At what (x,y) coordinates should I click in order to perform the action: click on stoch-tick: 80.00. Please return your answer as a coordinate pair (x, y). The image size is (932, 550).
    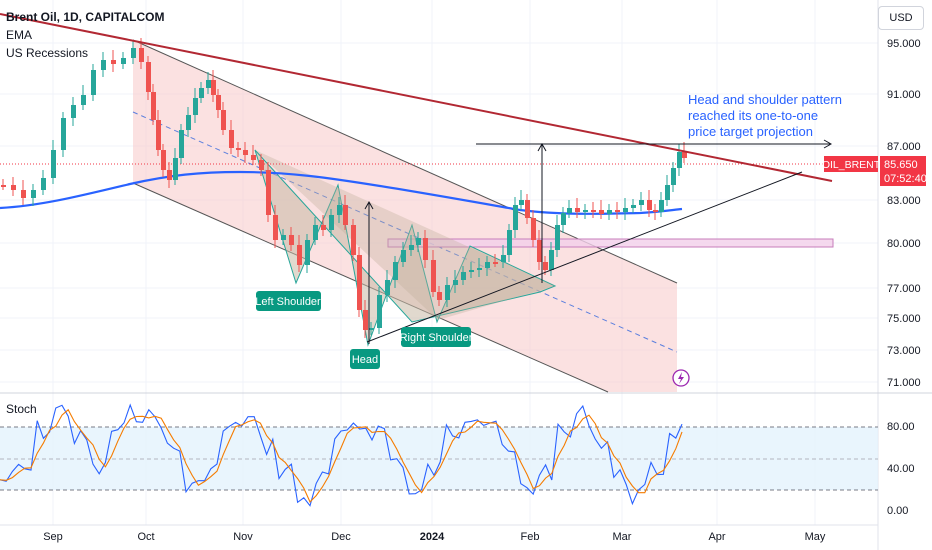
    Looking at the image, I should click on (901, 427).